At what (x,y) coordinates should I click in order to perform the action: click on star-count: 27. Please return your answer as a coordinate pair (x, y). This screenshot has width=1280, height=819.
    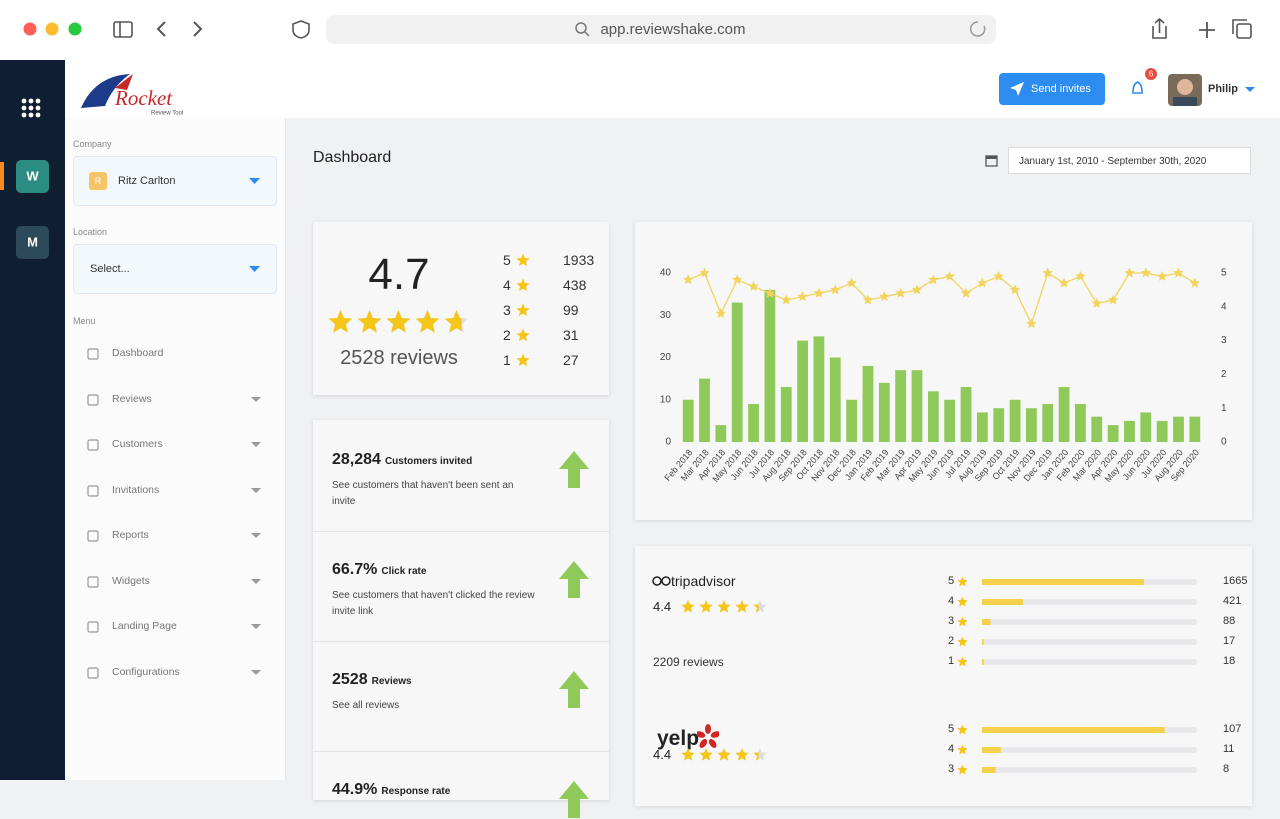
    Looking at the image, I should click on (571, 360).